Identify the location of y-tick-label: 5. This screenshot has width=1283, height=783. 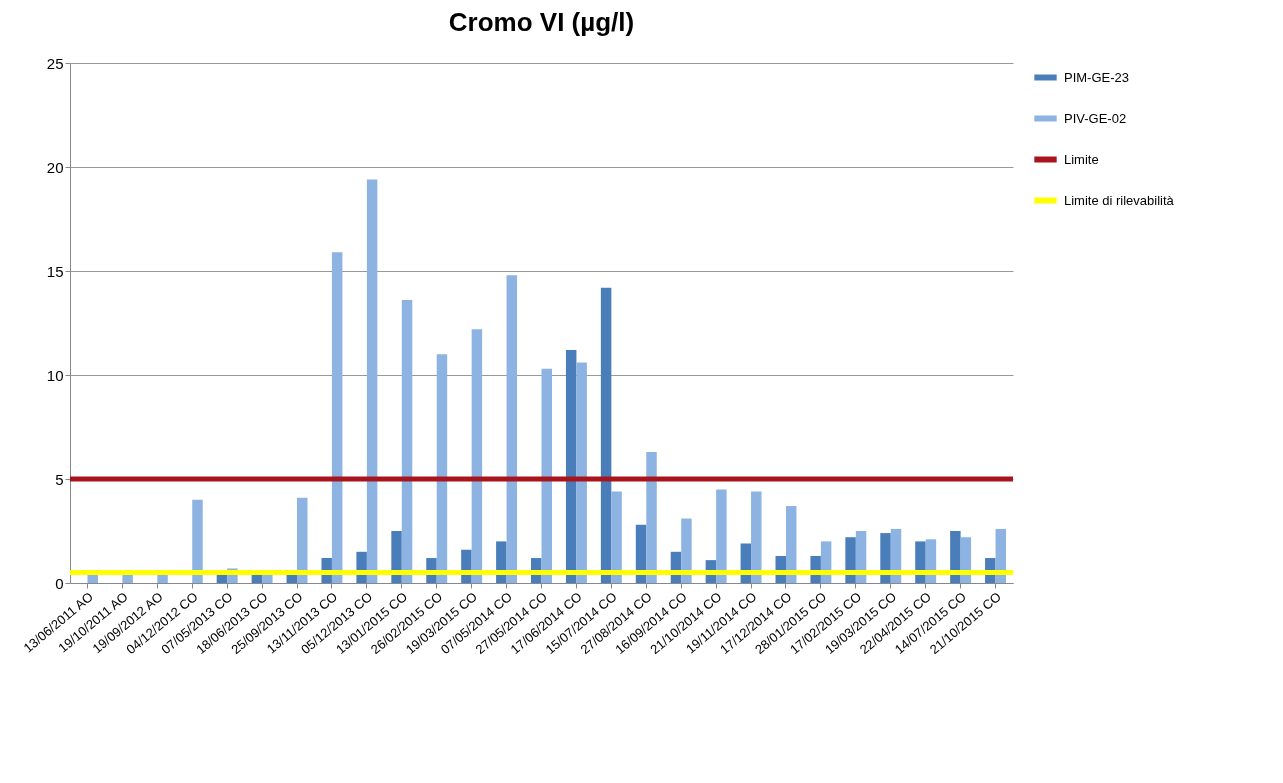
(59, 479).